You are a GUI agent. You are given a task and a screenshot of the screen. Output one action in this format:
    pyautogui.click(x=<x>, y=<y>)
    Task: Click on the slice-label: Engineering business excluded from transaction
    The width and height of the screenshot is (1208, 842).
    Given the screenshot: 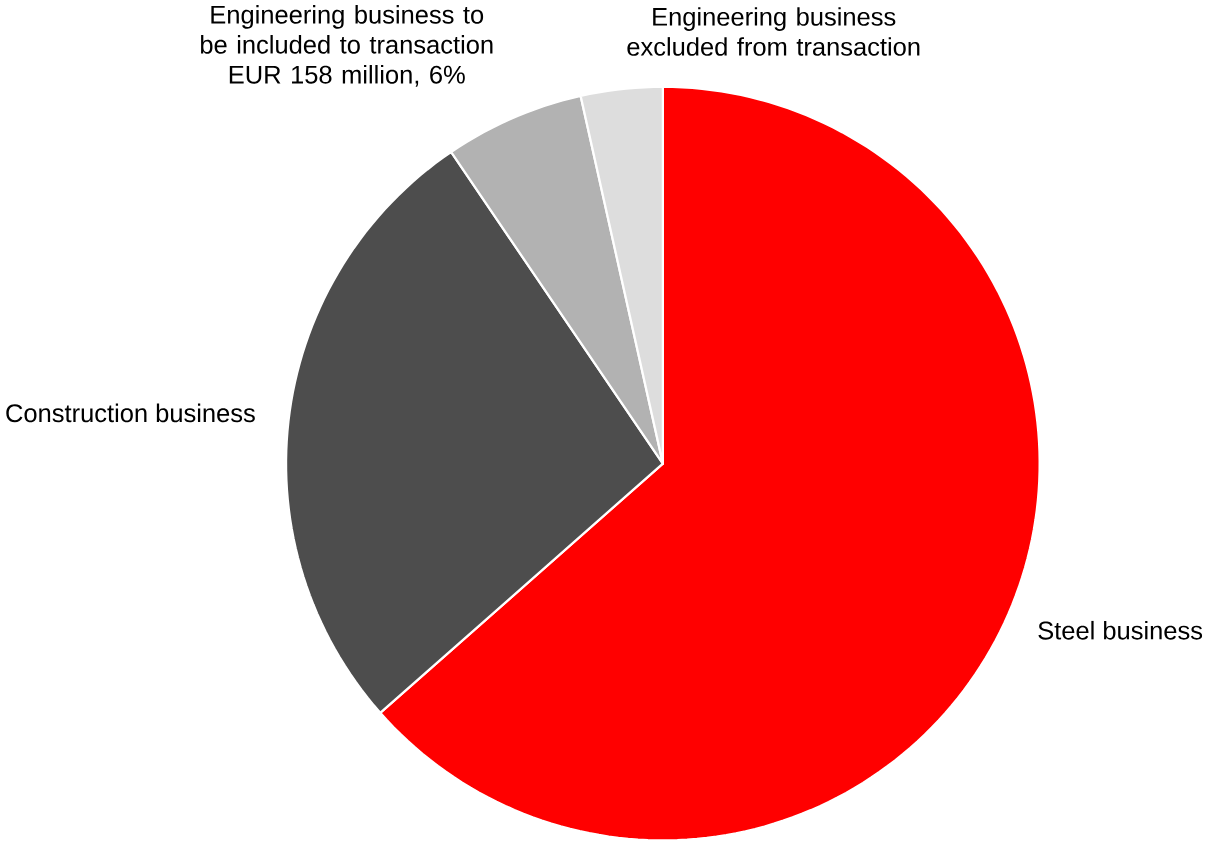 What is the action you would take?
    pyautogui.click(x=773, y=32)
    